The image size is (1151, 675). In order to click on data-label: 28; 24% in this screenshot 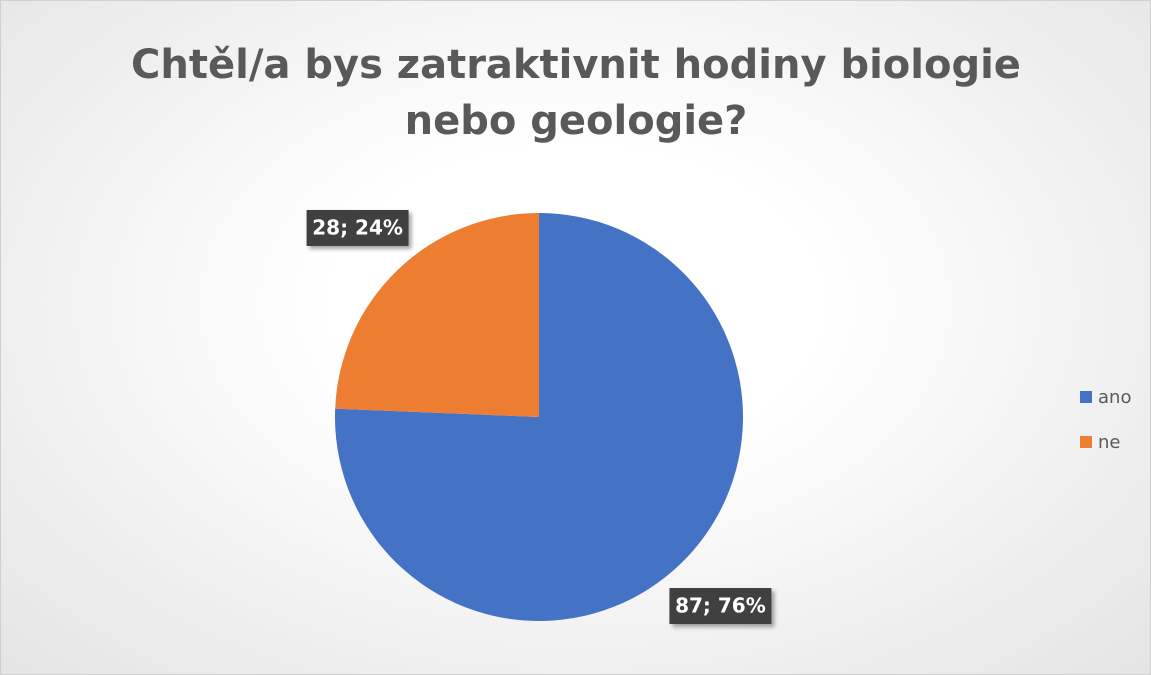, I will do `click(357, 227)`.